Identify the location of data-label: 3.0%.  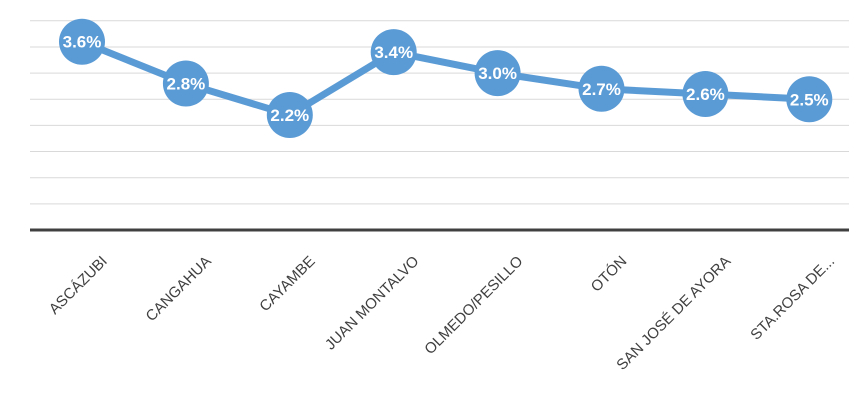
(497, 73).